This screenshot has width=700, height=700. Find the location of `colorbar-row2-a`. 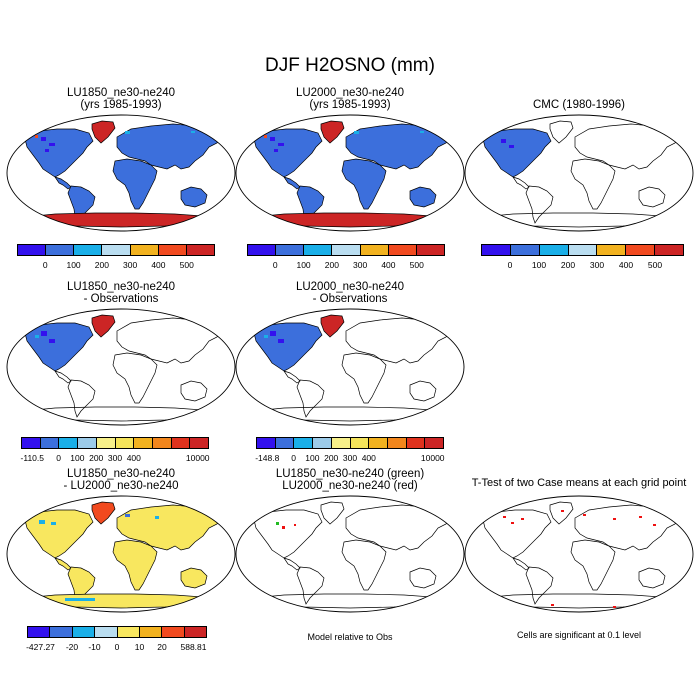

colorbar-row2-a is located at coordinates (115, 443).